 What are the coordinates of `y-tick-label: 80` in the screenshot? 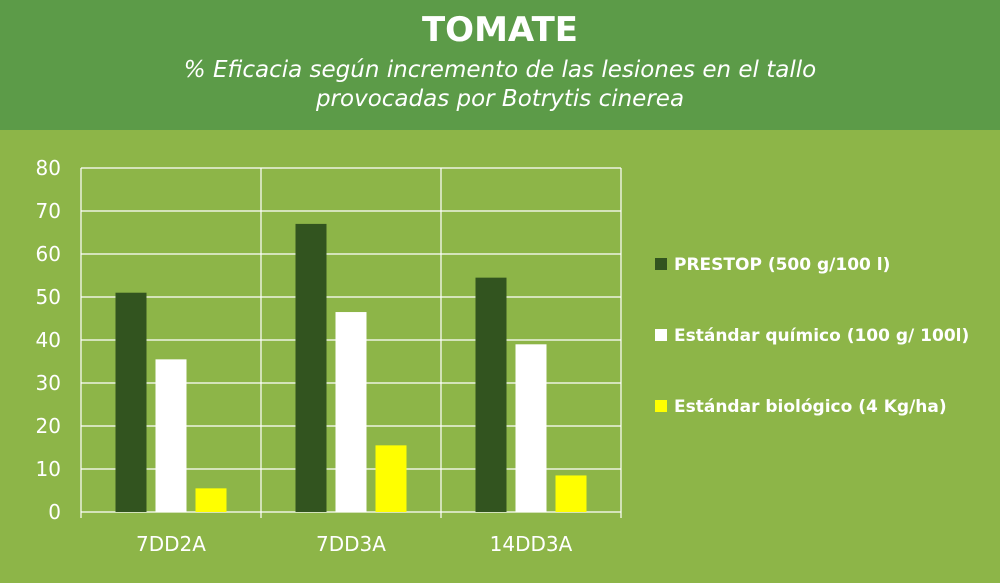 It's located at (48, 168).